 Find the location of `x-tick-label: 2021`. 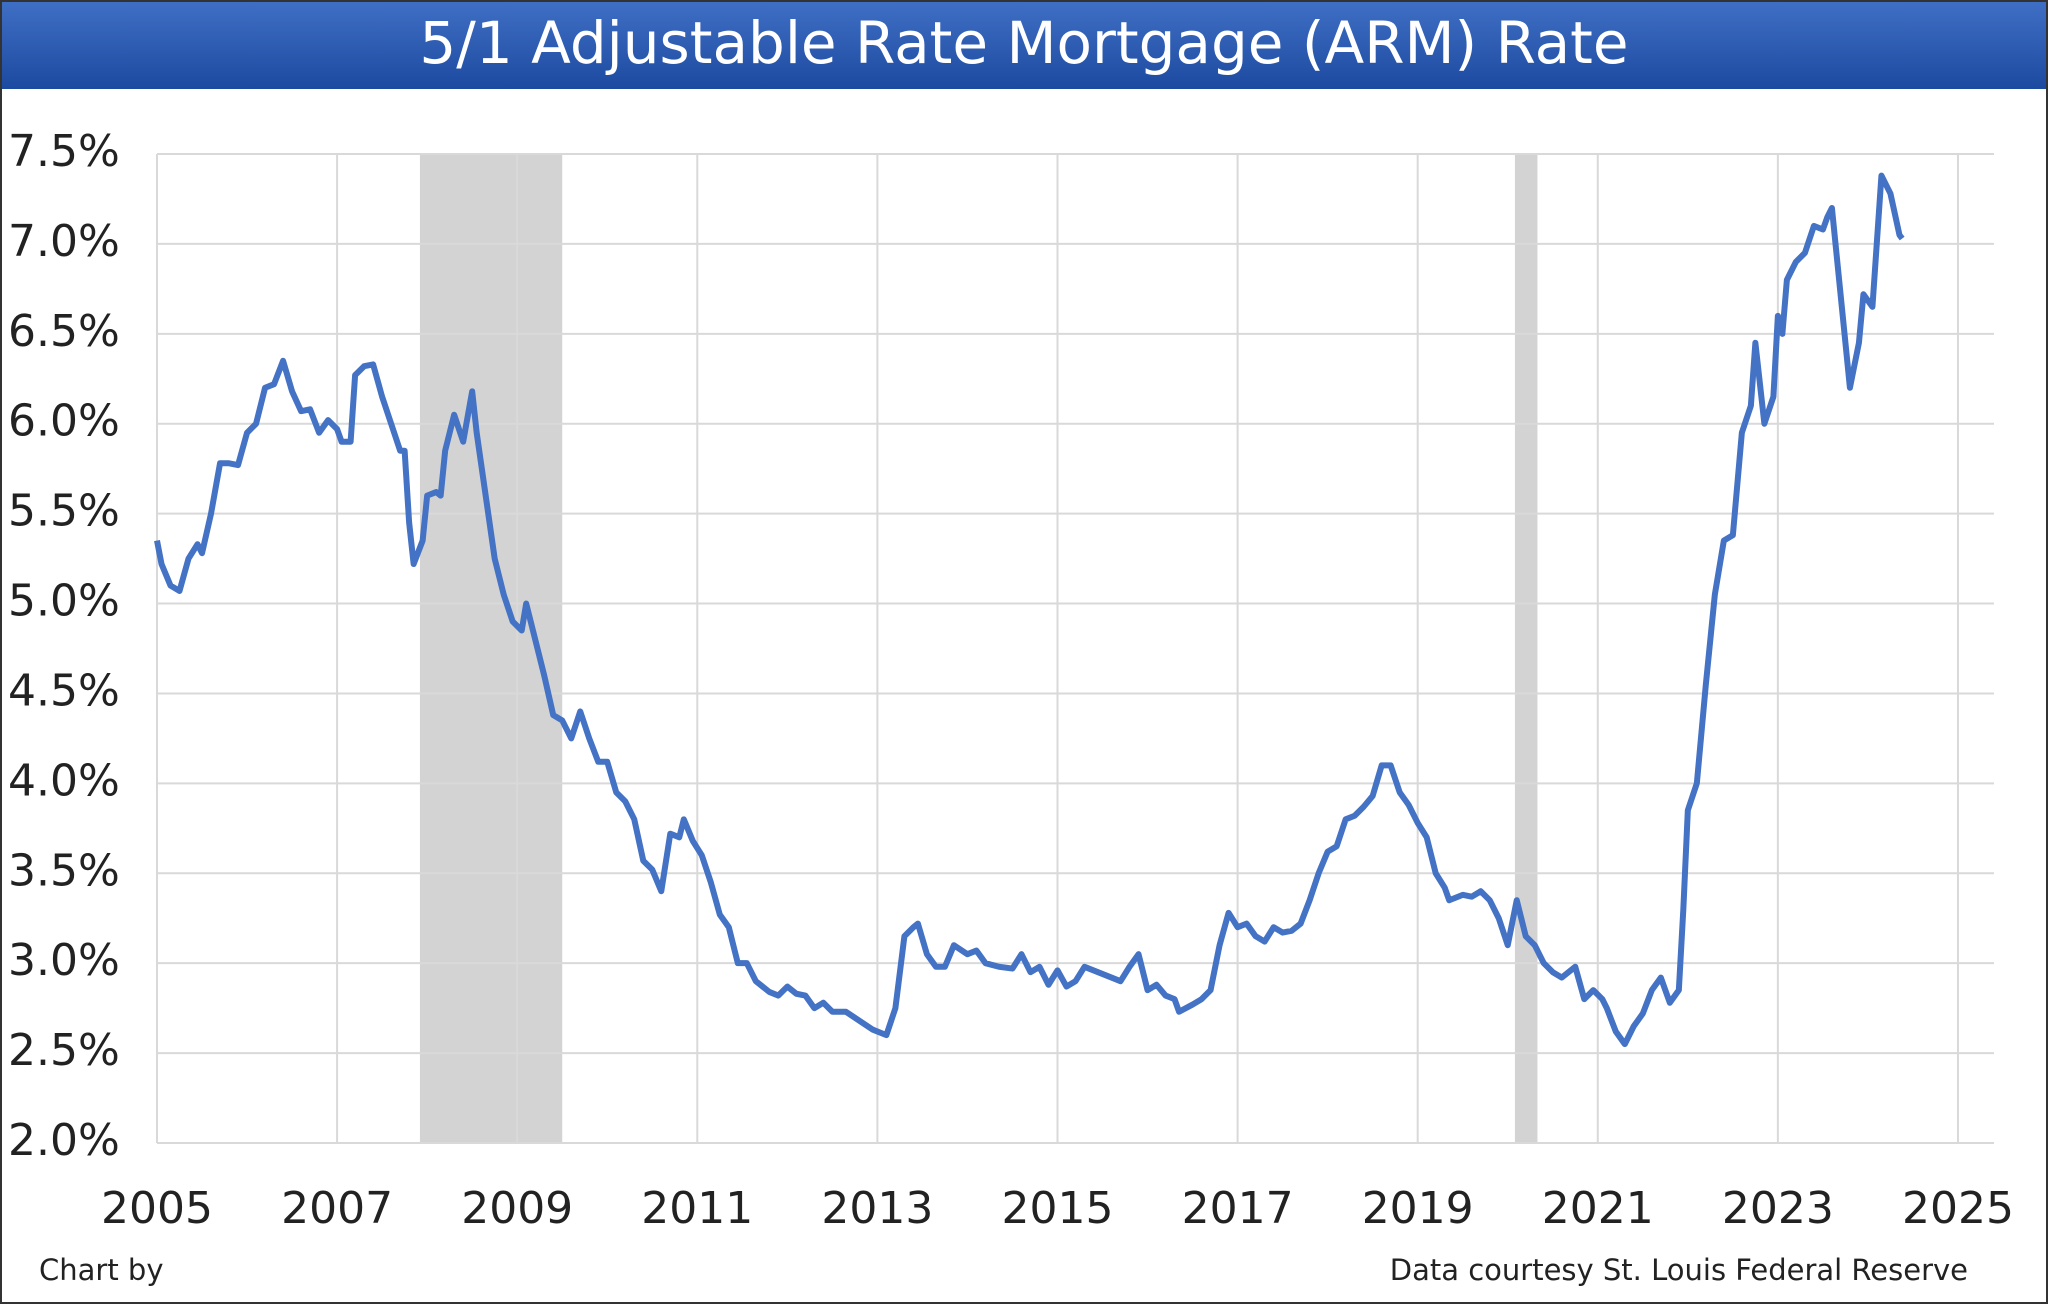

x-tick-label: 2021 is located at coordinates (1598, 1208).